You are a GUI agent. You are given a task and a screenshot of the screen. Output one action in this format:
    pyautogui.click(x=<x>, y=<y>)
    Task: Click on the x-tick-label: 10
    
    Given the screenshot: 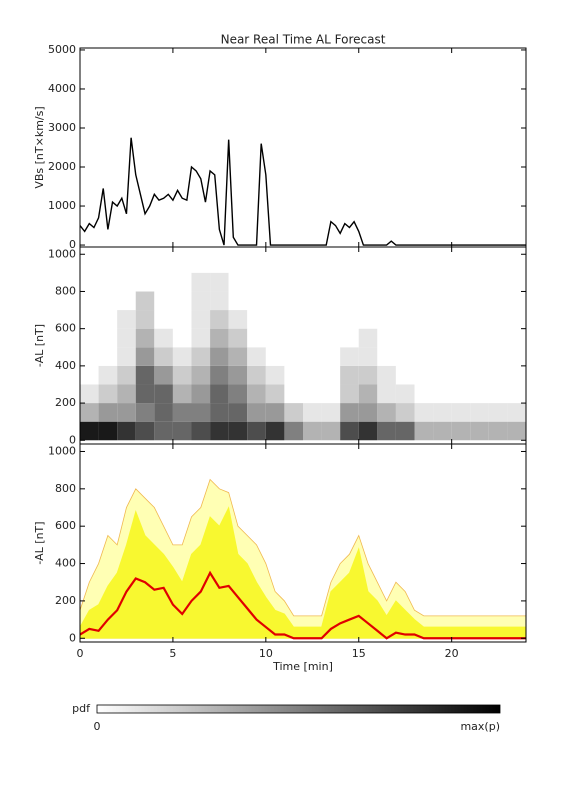 What is the action you would take?
    pyautogui.click(x=266, y=653)
    